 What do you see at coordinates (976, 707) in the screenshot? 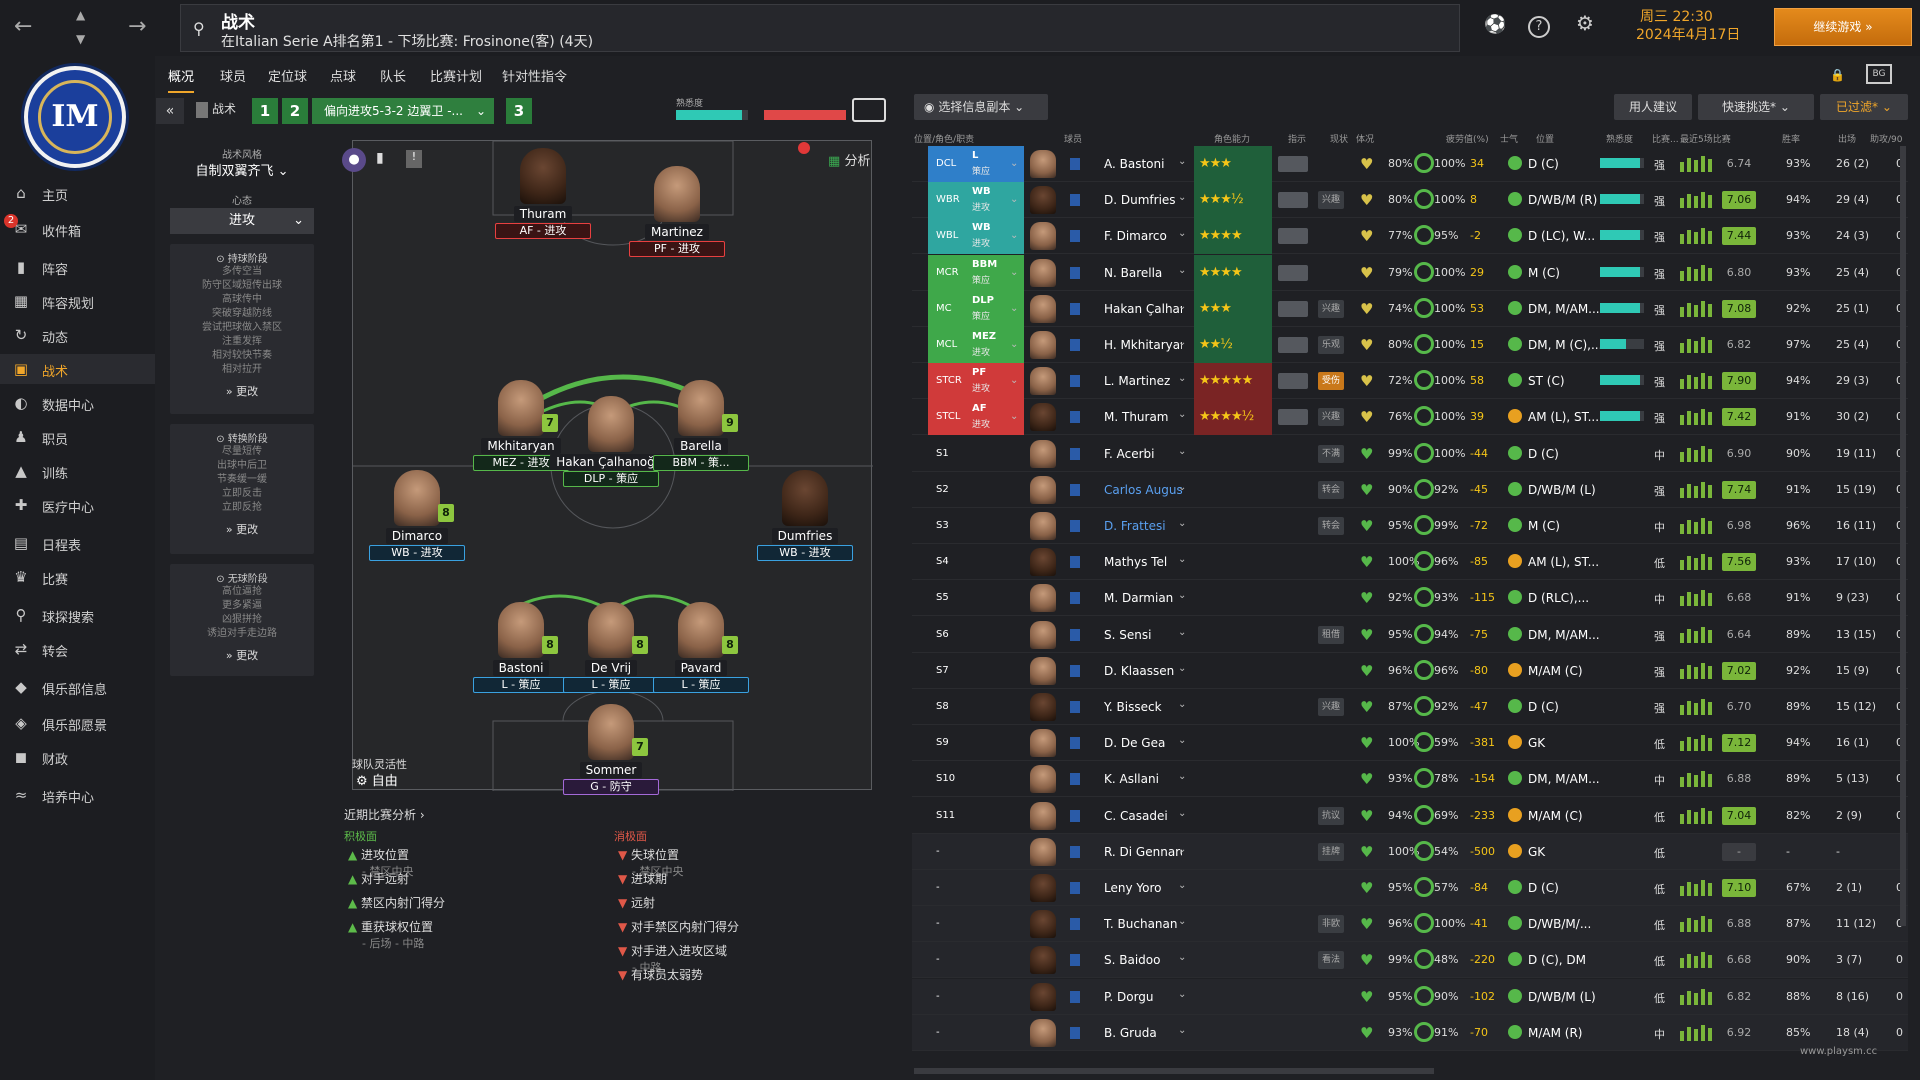
I see `position-cell: S8` at bounding box center [976, 707].